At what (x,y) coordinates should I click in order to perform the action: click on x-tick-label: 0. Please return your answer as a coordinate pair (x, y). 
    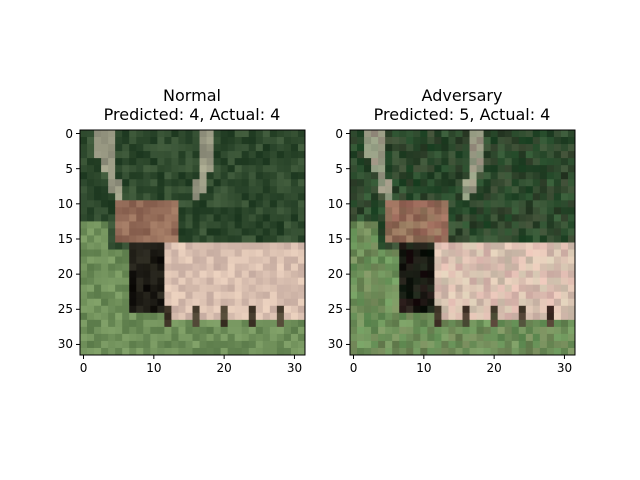
    Looking at the image, I should click on (83, 368).